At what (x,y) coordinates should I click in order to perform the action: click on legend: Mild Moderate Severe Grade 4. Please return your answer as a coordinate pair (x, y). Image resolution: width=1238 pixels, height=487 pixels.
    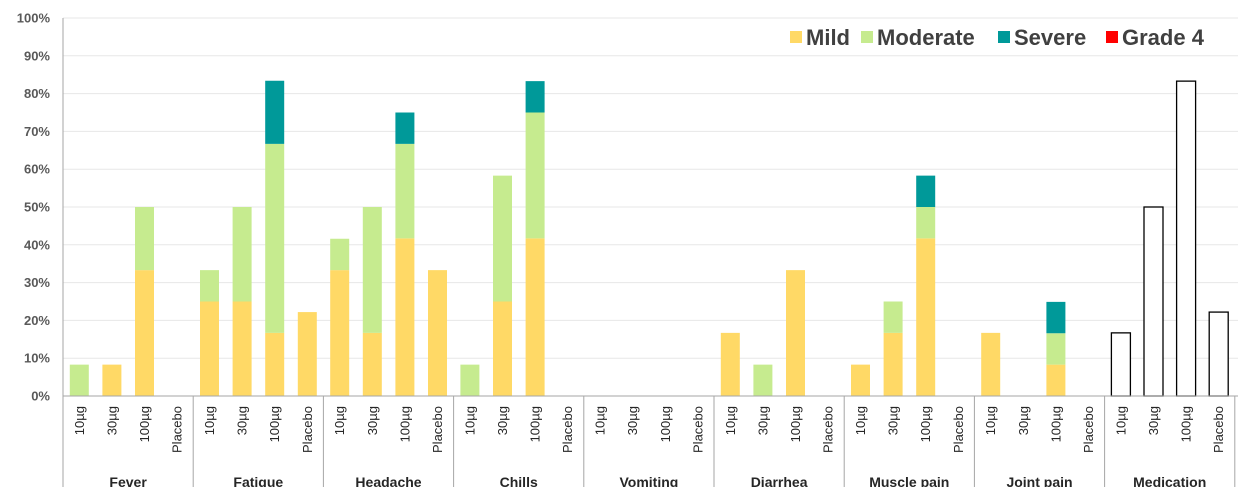
    Looking at the image, I should click on (997, 37).